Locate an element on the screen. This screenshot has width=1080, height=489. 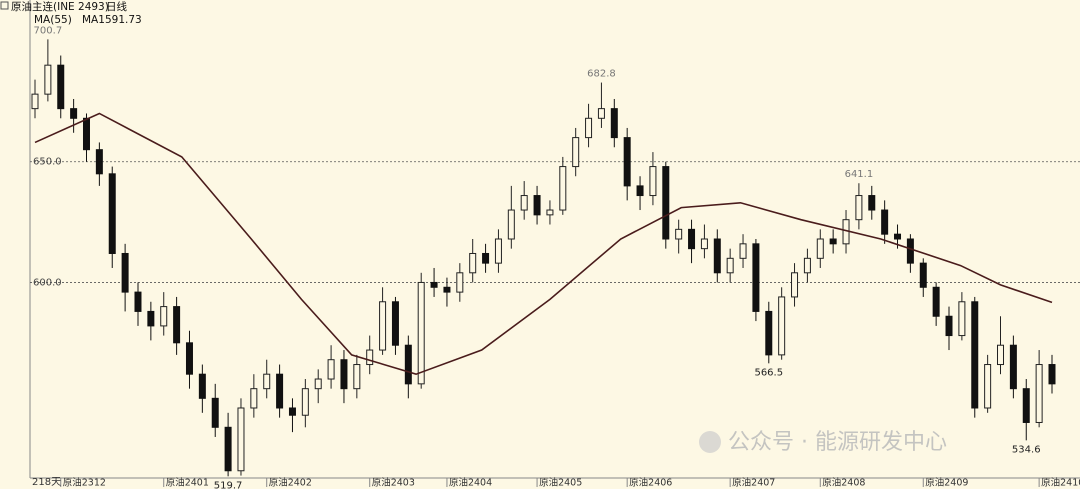
watermark: 公众号 · 能源研发中心 is located at coordinates (837, 442).